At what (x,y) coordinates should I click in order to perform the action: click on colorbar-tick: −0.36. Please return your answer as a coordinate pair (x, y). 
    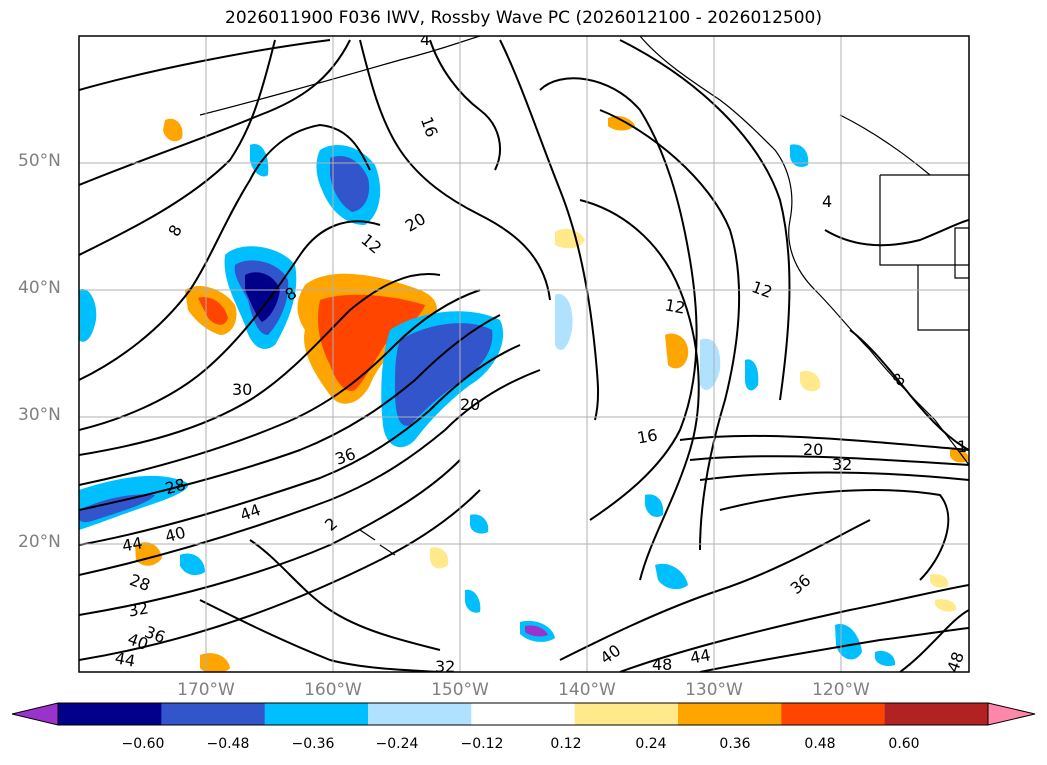
    Looking at the image, I should click on (313, 744).